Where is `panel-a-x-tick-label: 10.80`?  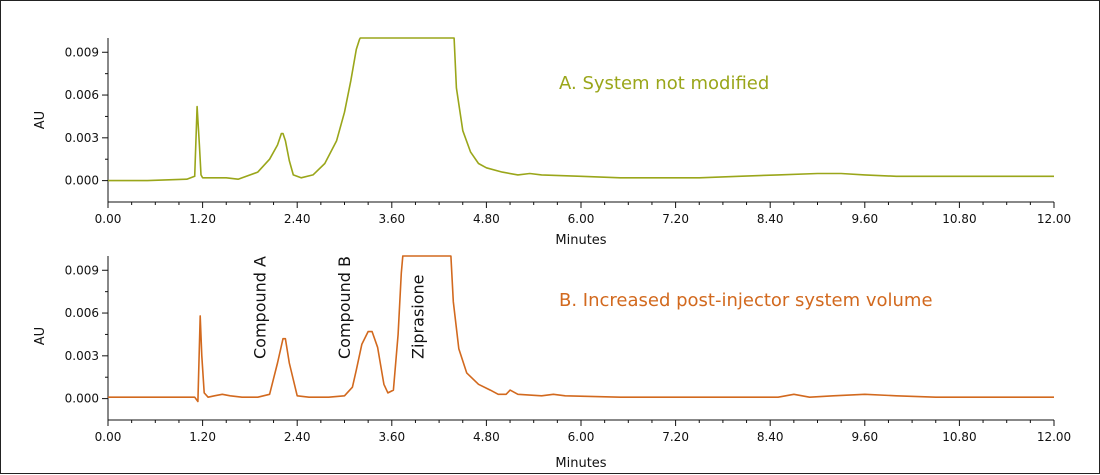 panel-a-x-tick-label: 10.80 is located at coordinates (959, 219).